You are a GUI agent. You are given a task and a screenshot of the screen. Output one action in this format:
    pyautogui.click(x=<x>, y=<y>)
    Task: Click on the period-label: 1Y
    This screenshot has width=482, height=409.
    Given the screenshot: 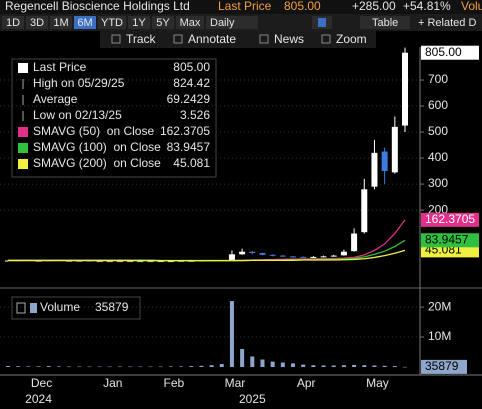 What is the action you would take?
    pyautogui.click(x=139, y=23)
    